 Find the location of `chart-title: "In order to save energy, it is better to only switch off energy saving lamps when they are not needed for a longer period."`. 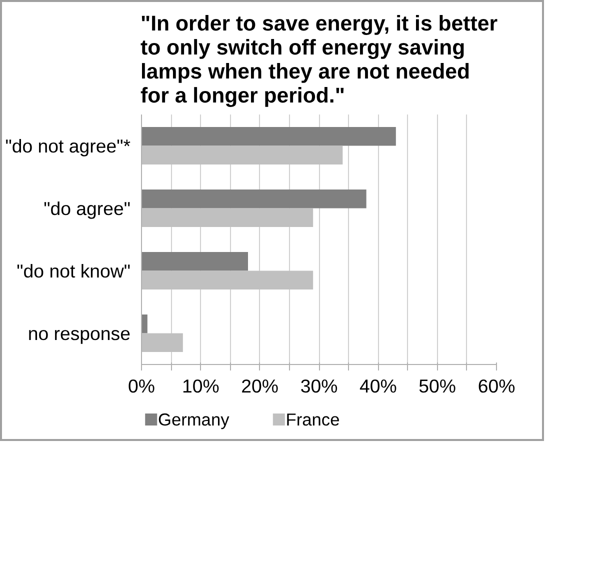

chart-title: "In order to save energy, it is better to only switch off energy saving lamps when they are not needed for a longer period." is located at coordinates (319, 60).